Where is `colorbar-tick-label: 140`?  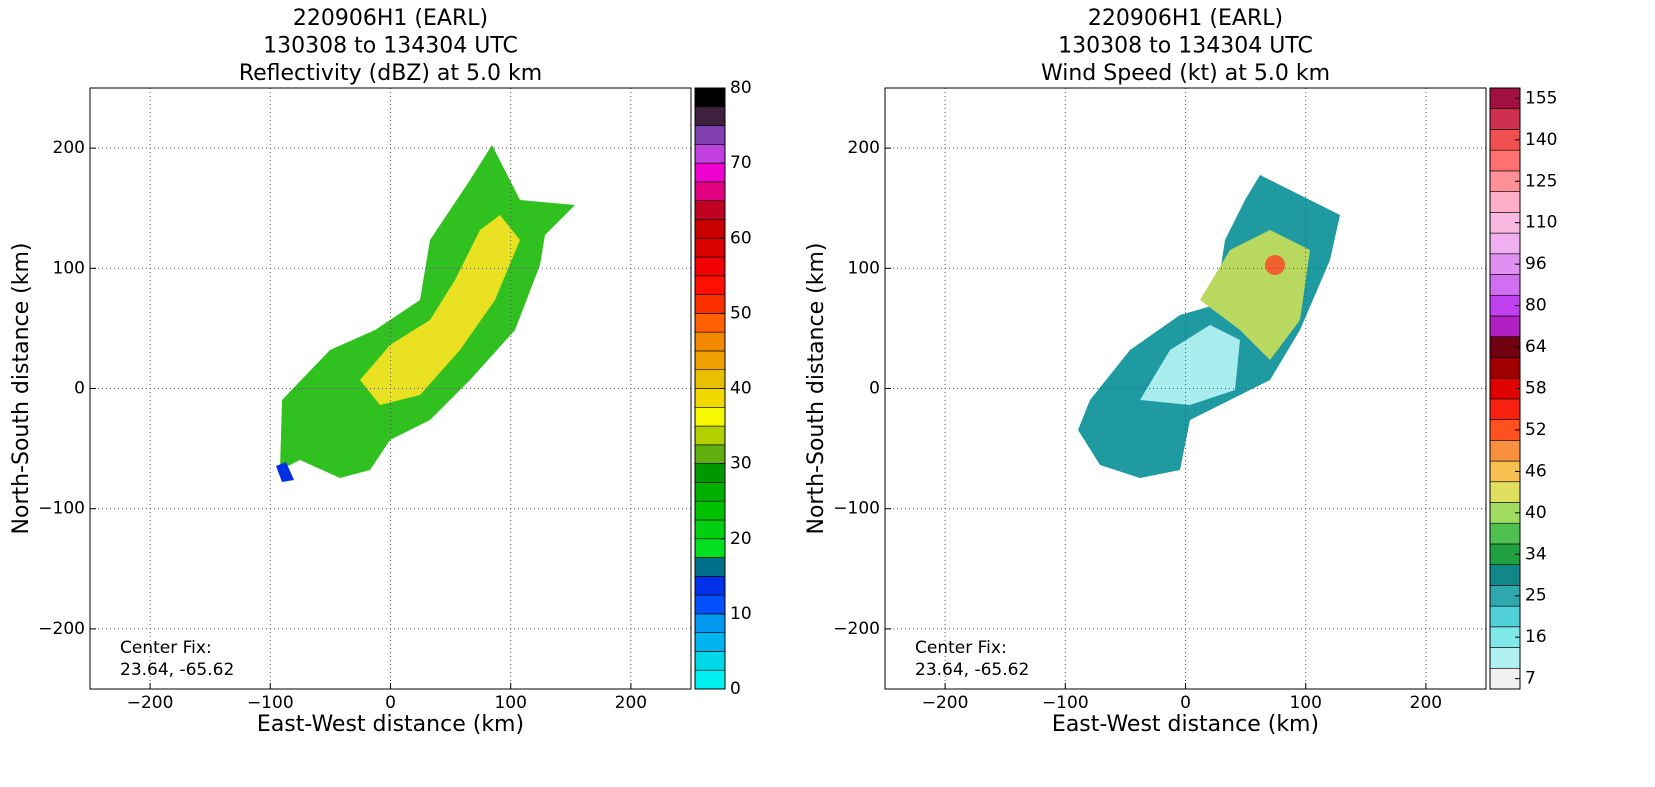 colorbar-tick-label: 140 is located at coordinates (1541, 140).